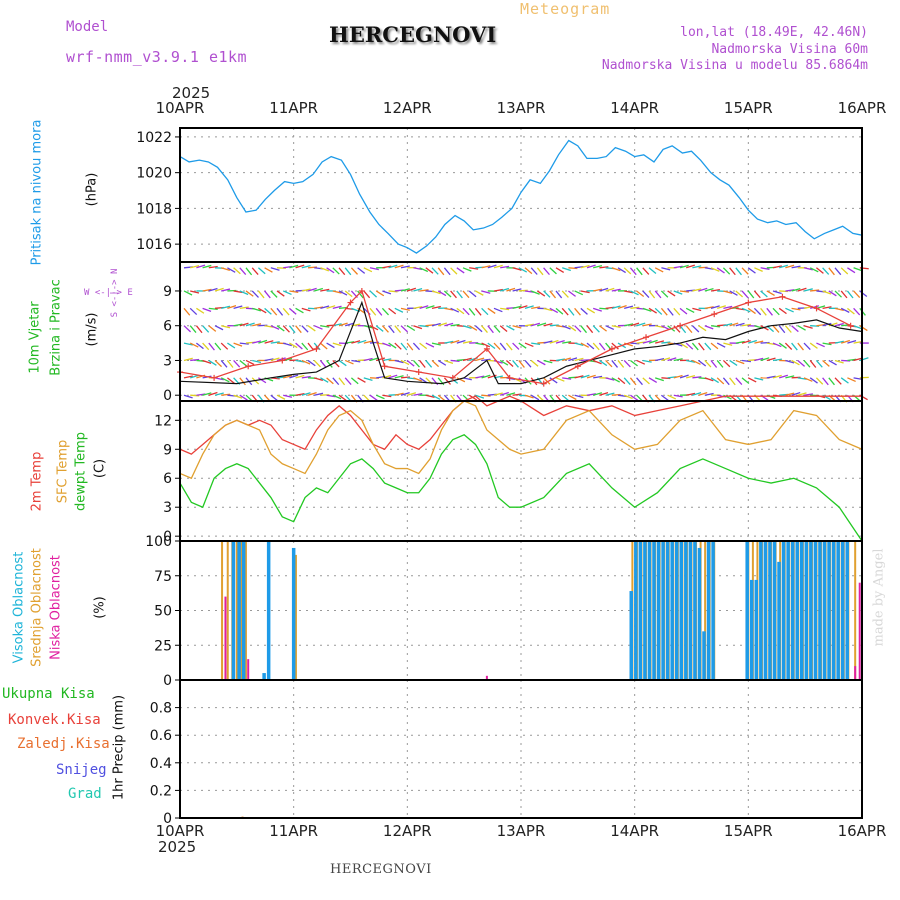 This screenshot has width=900, height=900. Describe the element at coordinates (87, 27) in the screenshot. I see `model-label: Model` at that location.